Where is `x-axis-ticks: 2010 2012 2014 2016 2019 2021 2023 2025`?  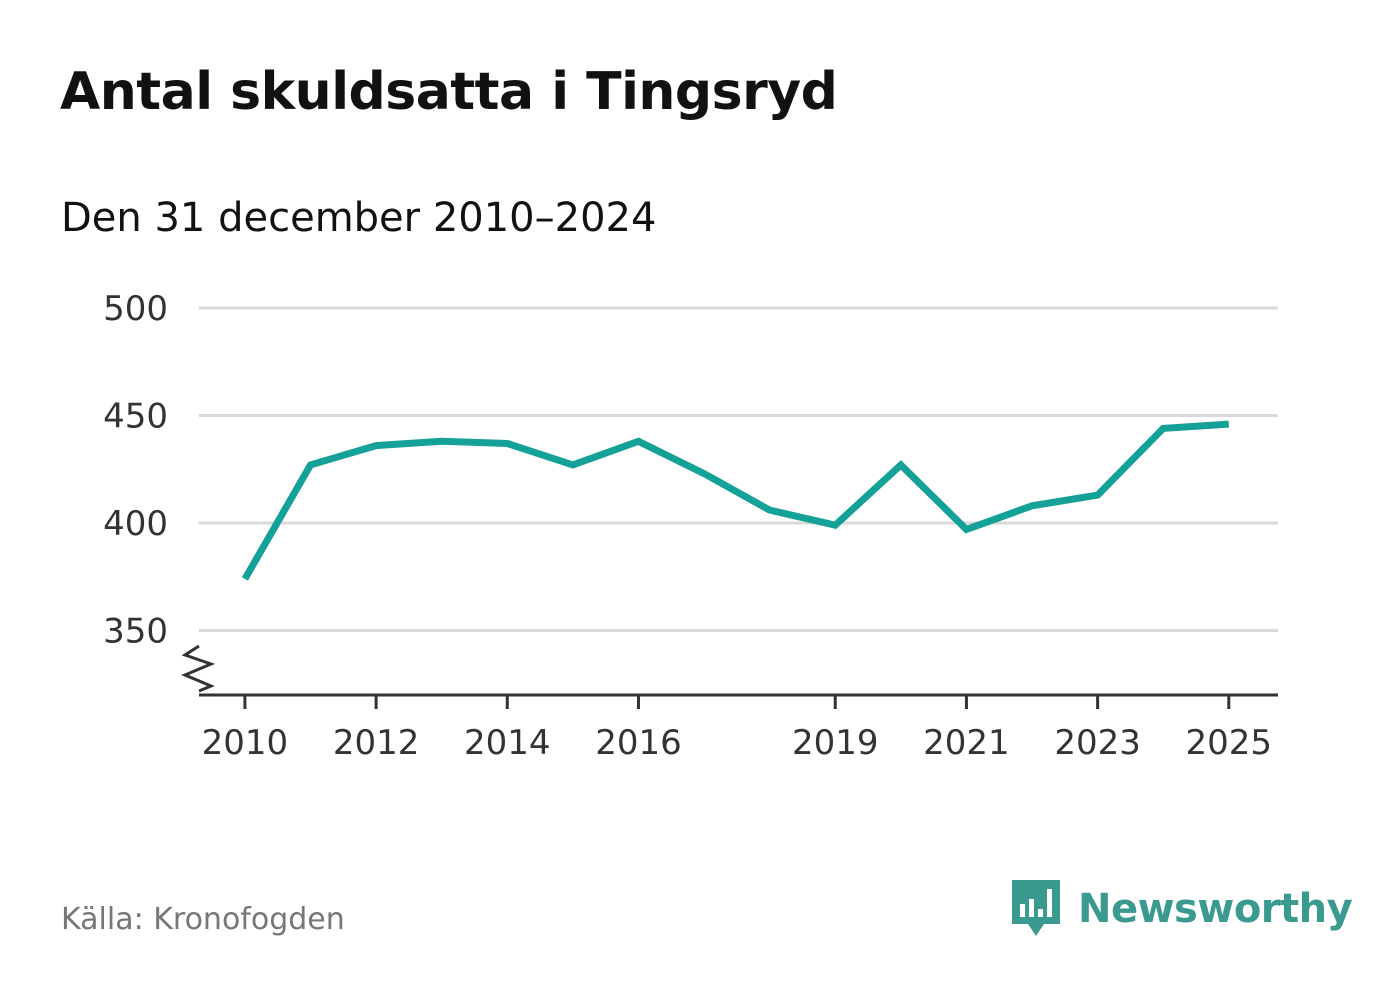 x-axis-ticks: 2010 2012 2014 2016 2019 2021 2023 2025 is located at coordinates (737, 729).